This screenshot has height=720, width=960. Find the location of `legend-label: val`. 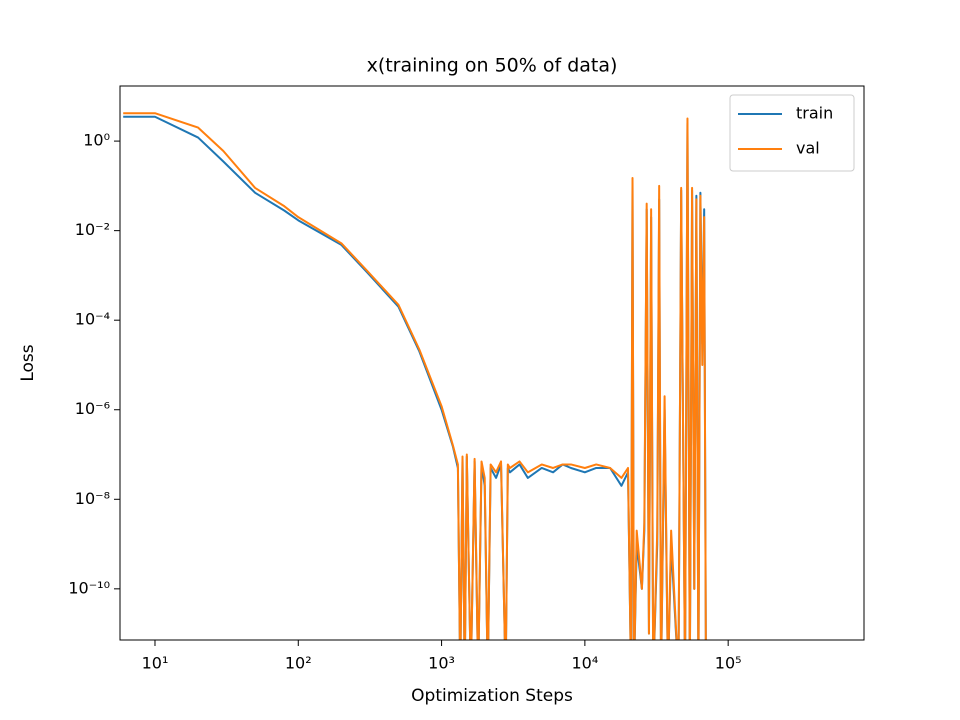

legend-label: val is located at coordinates (808, 148).